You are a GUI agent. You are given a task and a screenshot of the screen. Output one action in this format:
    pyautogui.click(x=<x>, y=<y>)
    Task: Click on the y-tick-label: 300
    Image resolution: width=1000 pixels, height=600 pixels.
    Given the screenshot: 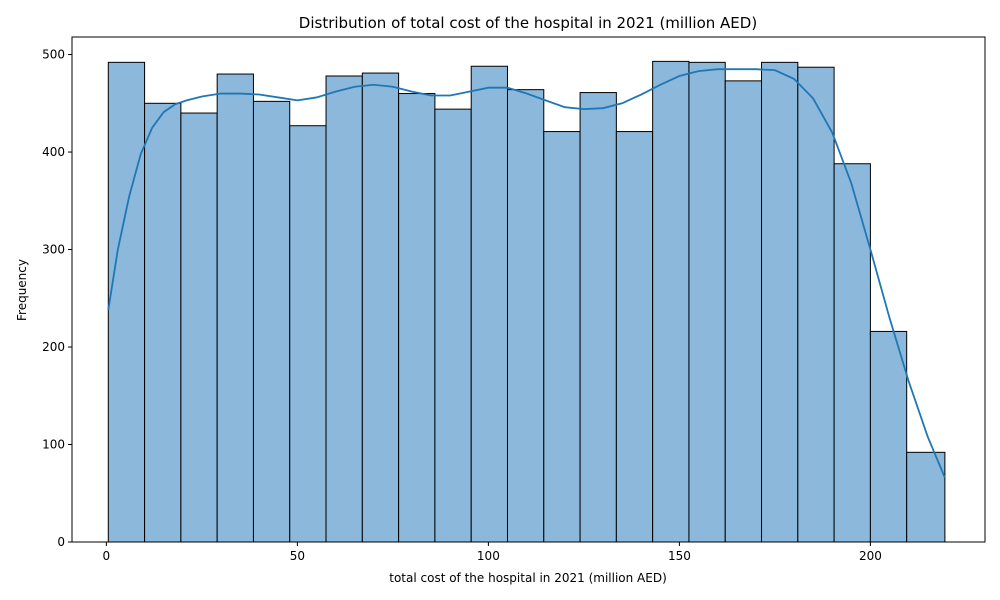 What is the action you would take?
    pyautogui.click(x=53, y=250)
    